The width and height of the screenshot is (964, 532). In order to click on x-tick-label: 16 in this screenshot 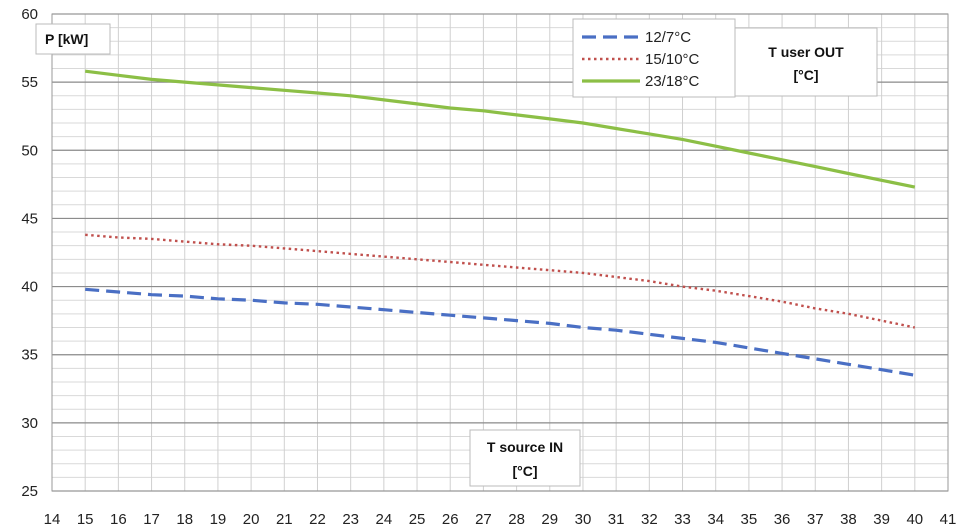, I will do `click(118, 519)`.